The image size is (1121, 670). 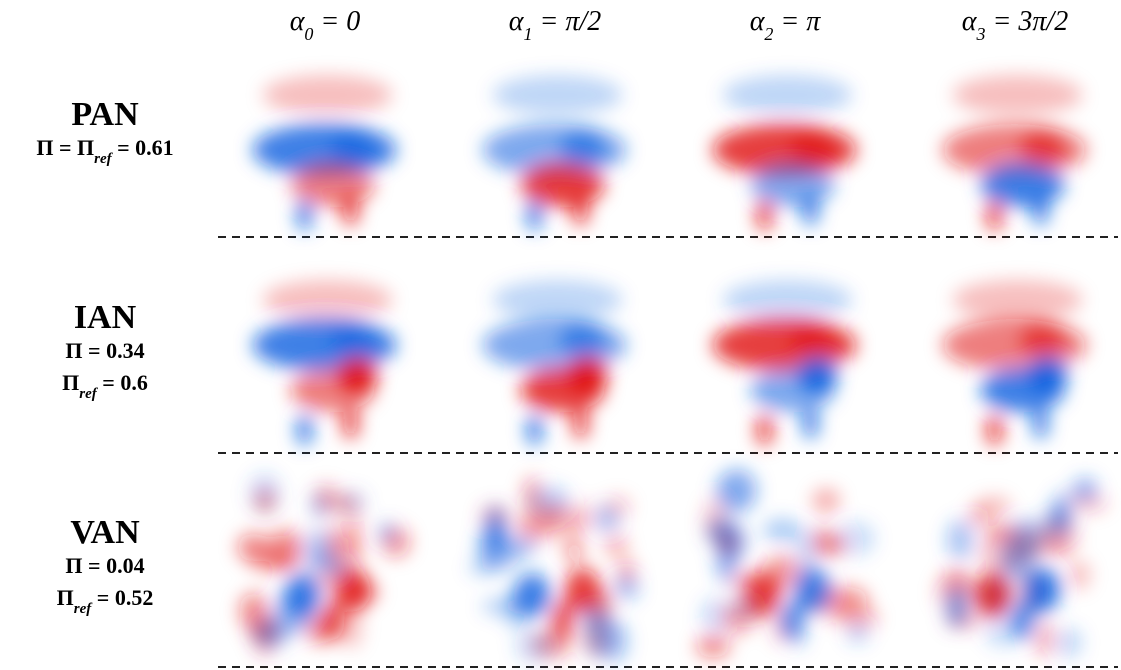 What do you see at coordinates (1027, 21) in the screenshot?
I see `header-text: = 3π/2` at bounding box center [1027, 21].